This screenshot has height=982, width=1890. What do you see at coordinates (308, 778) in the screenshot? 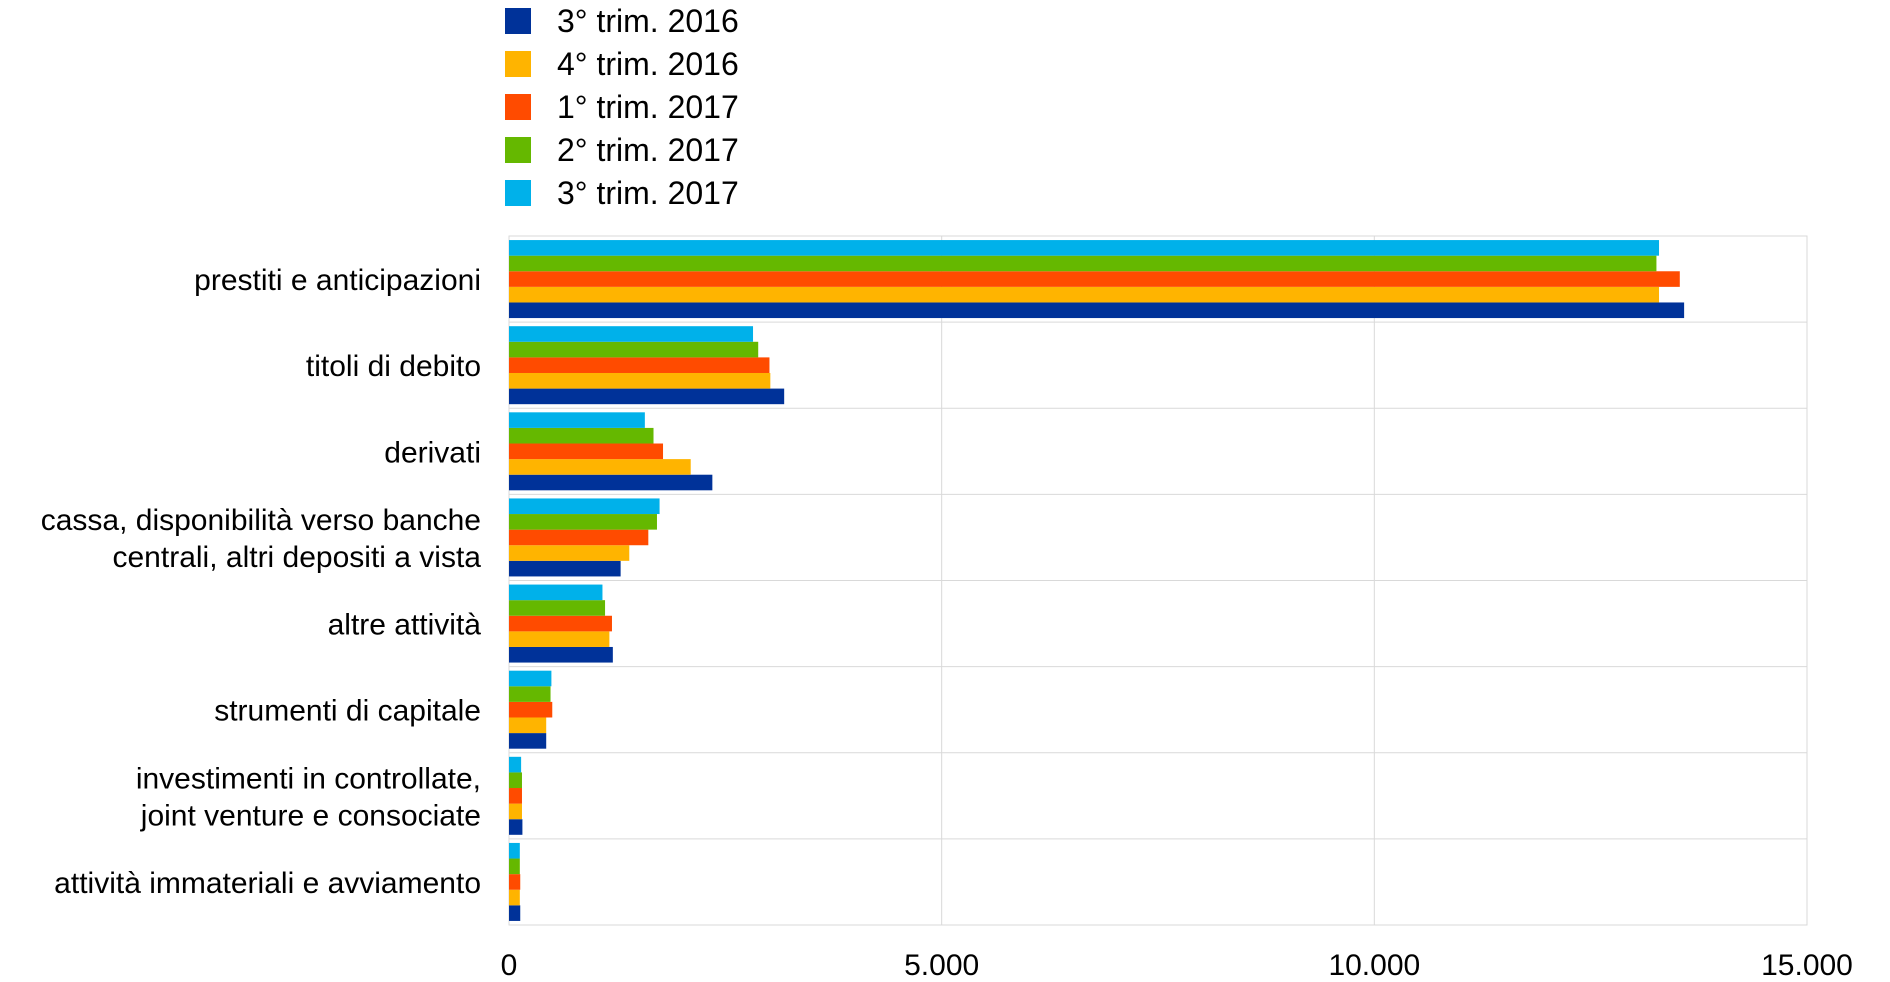
I see `category-label: investimenti in controllate,` at bounding box center [308, 778].